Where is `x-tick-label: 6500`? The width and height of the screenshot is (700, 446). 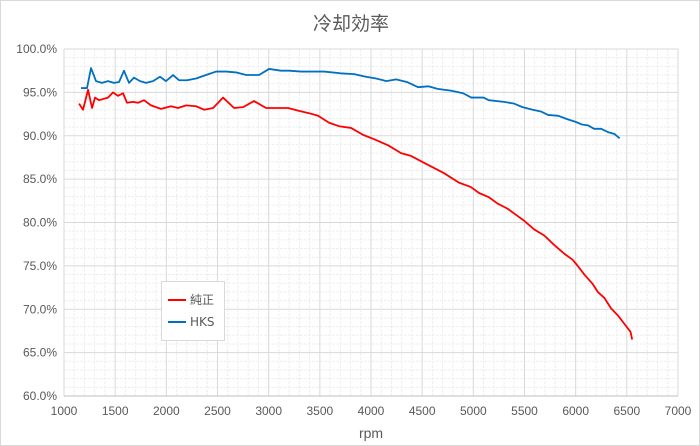 x-tick-label: 6500 is located at coordinates (626, 411).